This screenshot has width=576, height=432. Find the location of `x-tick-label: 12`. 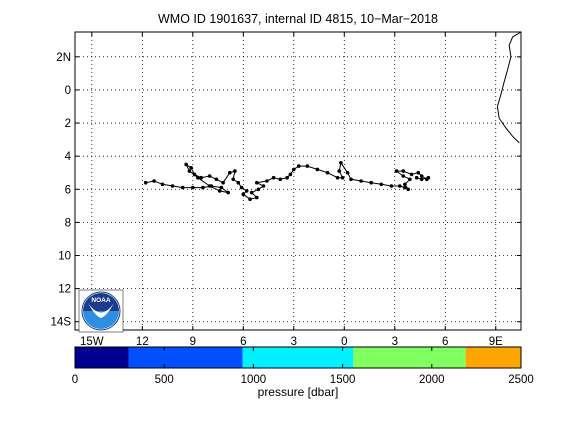

x-tick-label: 12 is located at coordinates (142, 342).